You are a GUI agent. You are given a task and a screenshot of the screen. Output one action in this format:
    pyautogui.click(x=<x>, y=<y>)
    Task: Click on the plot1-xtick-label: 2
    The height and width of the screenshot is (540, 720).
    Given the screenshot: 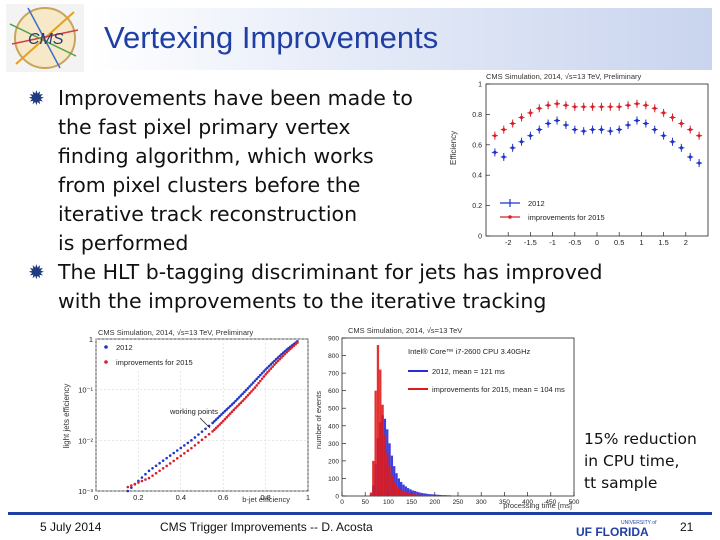 What is the action you would take?
    pyautogui.click(x=686, y=242)
    